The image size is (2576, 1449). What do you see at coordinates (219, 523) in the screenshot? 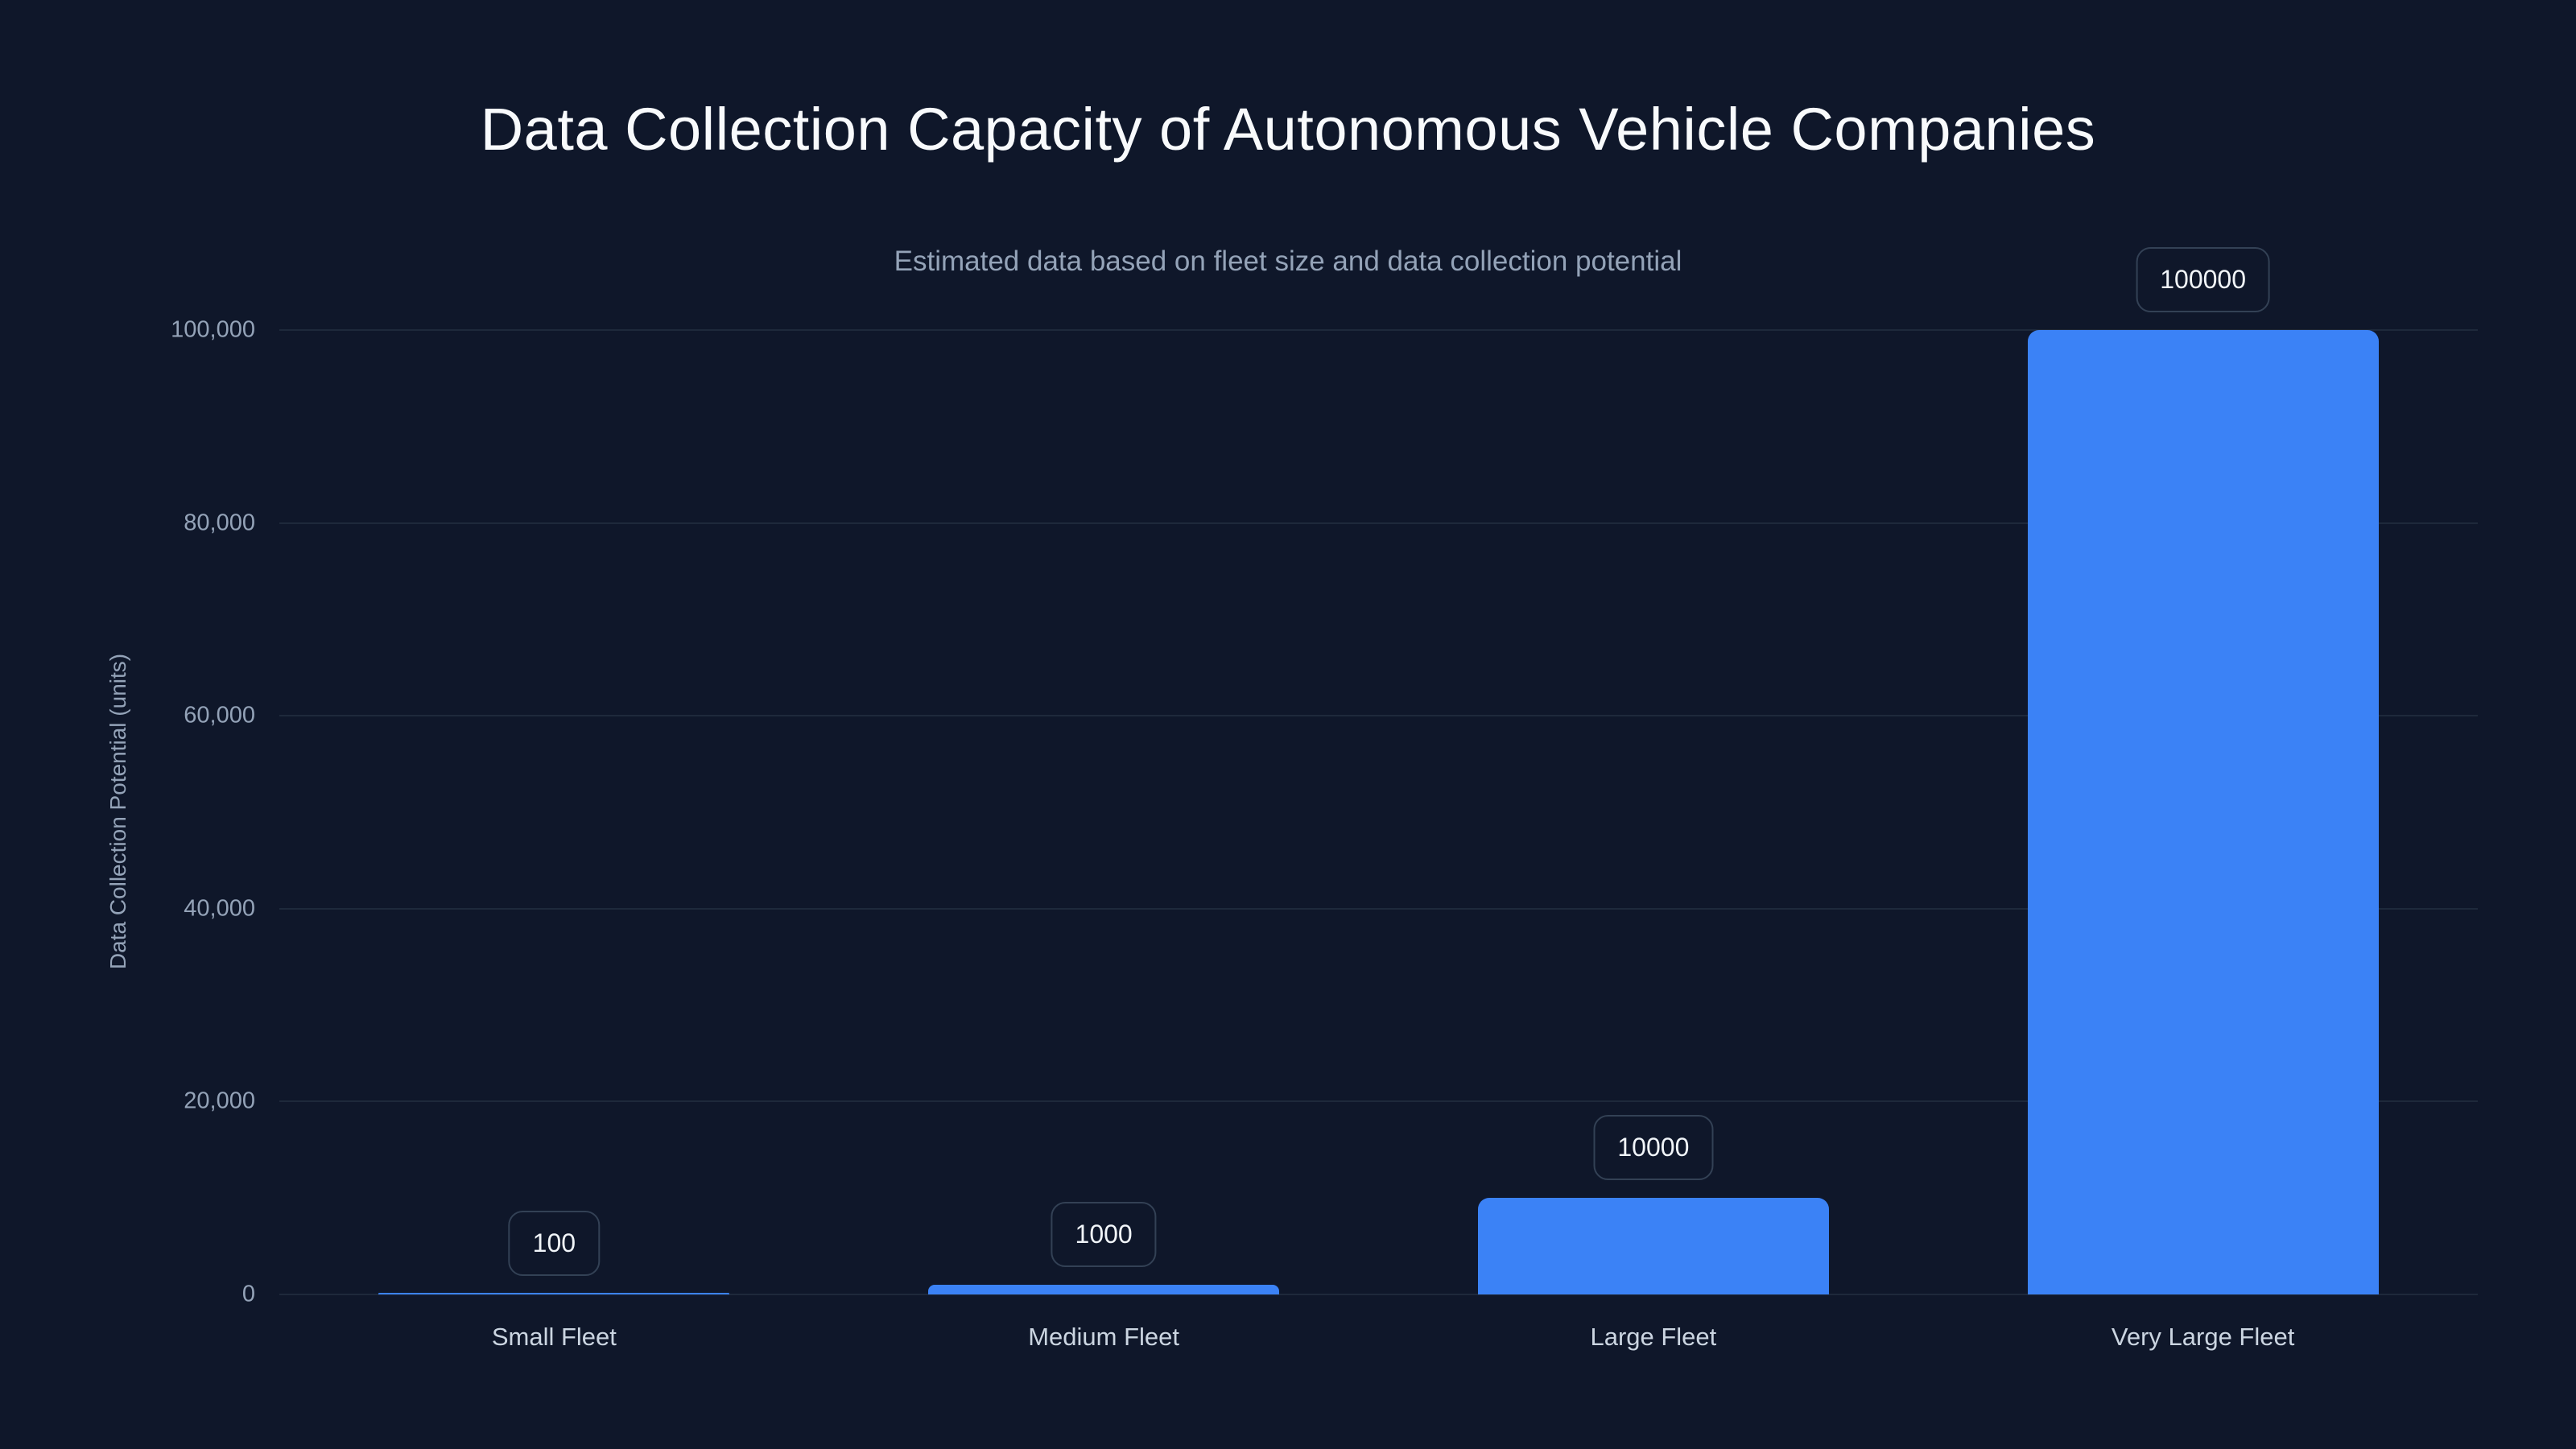
I see `y-tick-label: 80,000` at bounding box center [219, 523].